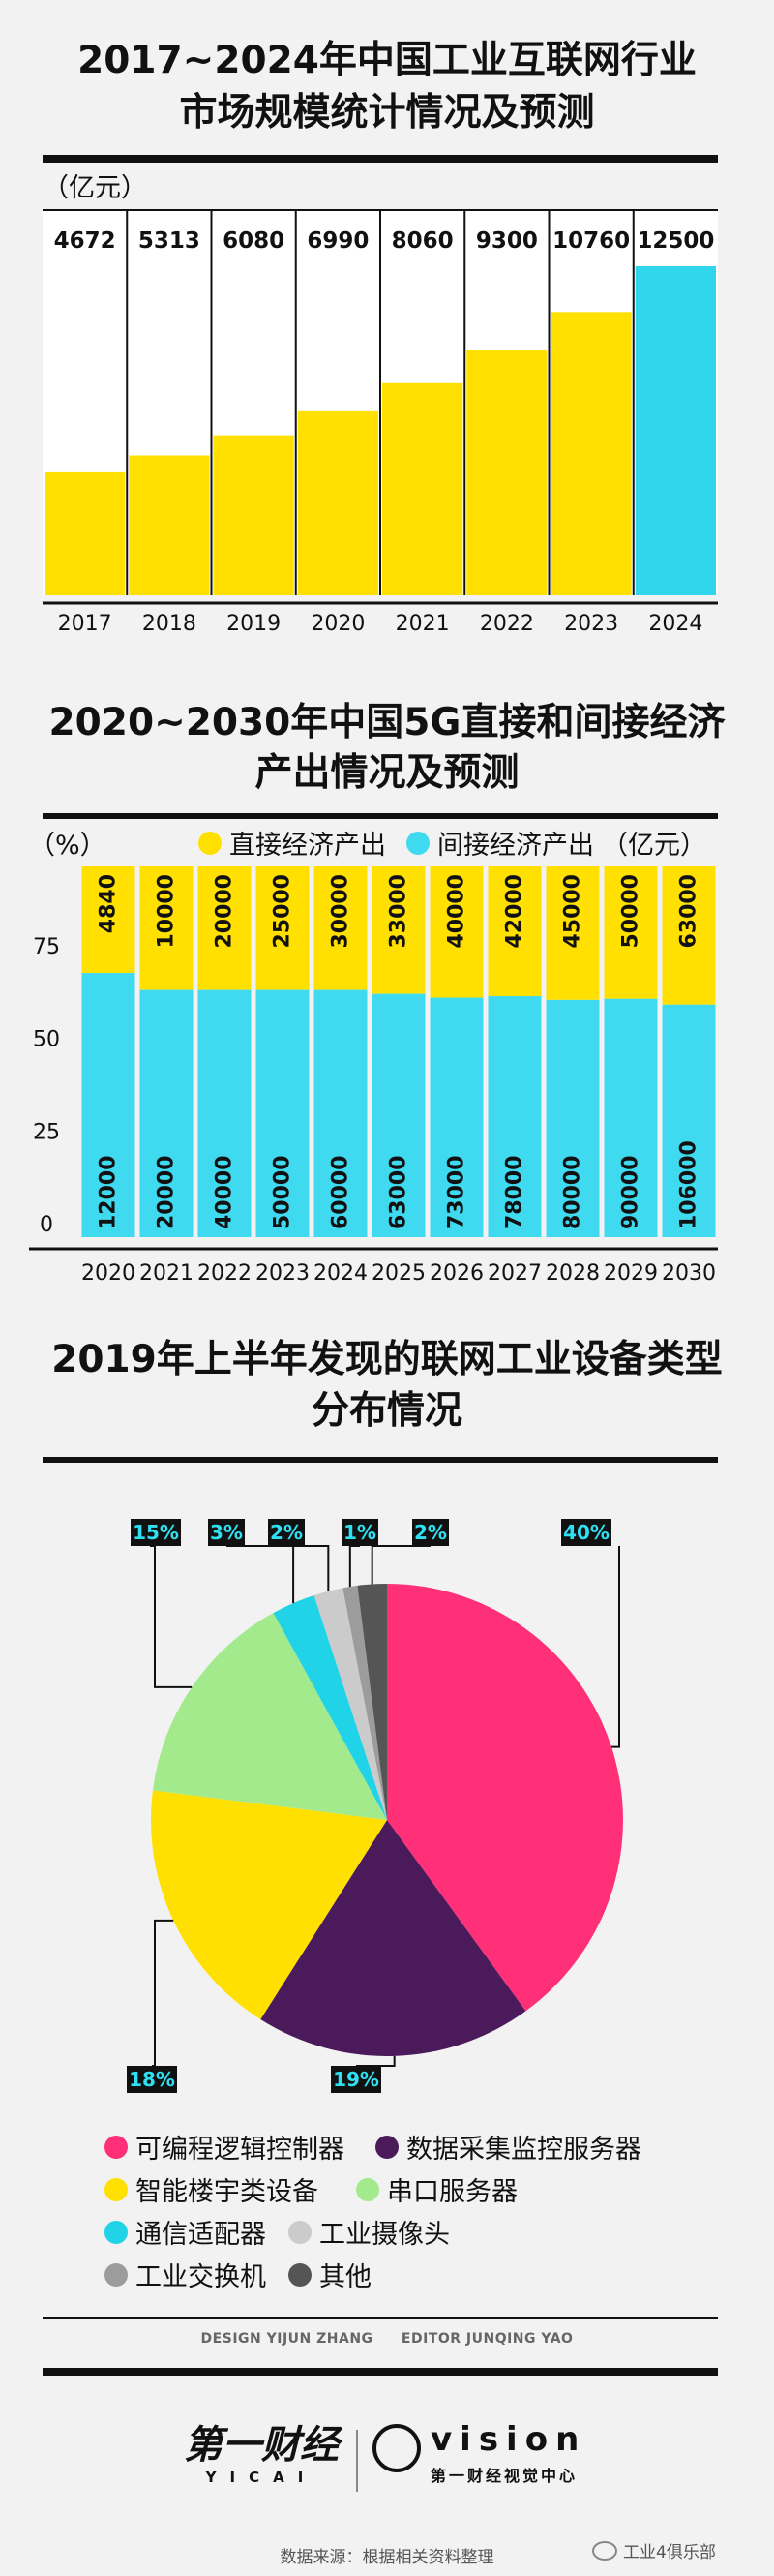 The height and width of the screenshot is (2576, 774). I want to click on legend-dot-yellow-icon, so click(210, 843).